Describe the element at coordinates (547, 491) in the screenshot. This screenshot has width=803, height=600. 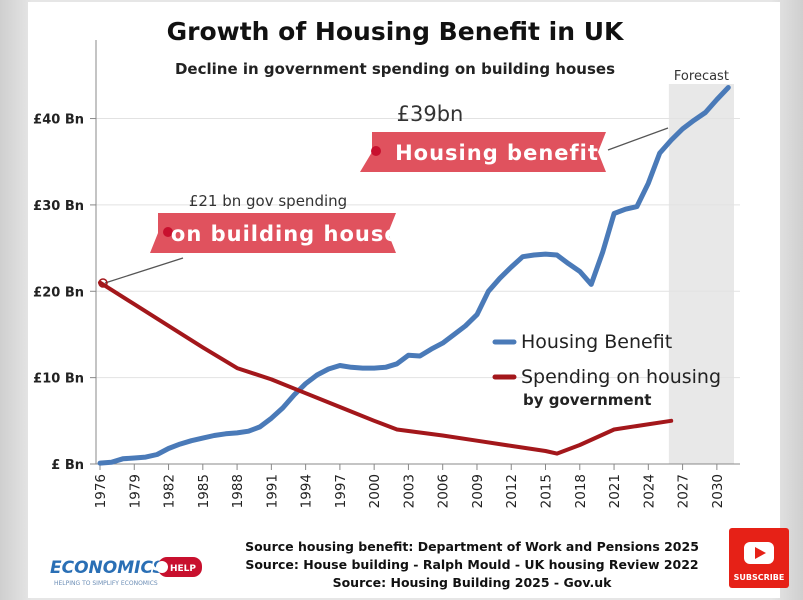
I see `x-tick-label: 2015` at that location.